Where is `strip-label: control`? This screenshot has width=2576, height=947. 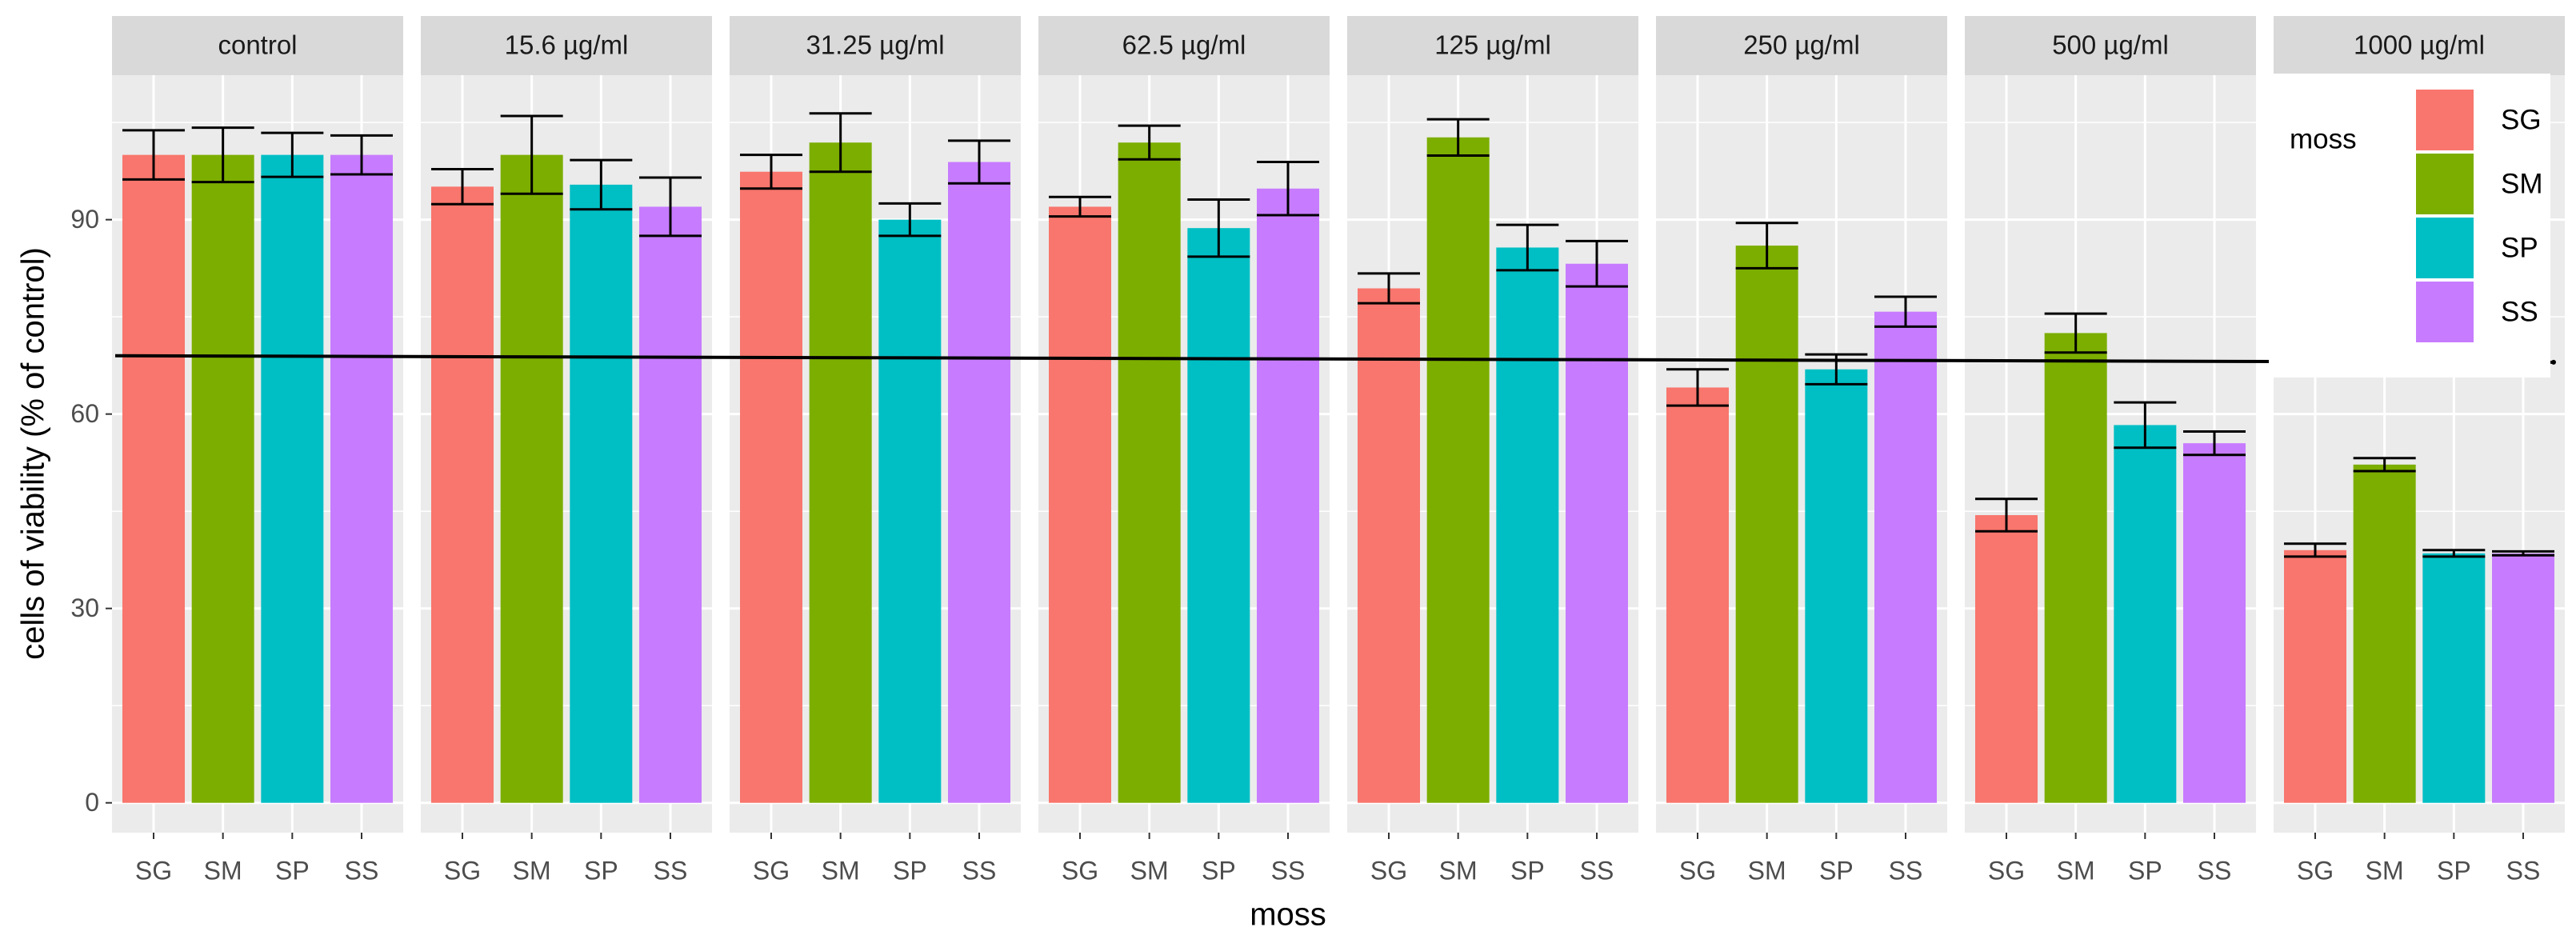
strip-label: control is located at coordinates (257, 45).